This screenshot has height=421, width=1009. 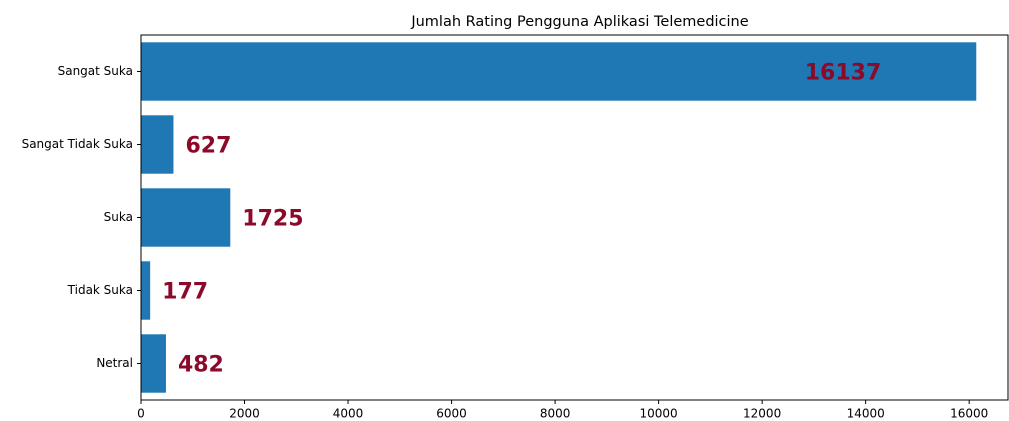 What do you see at coordinates (272, 219) in the screenshot?
I see `value-label: 1725` at bounding box center [272, 219].